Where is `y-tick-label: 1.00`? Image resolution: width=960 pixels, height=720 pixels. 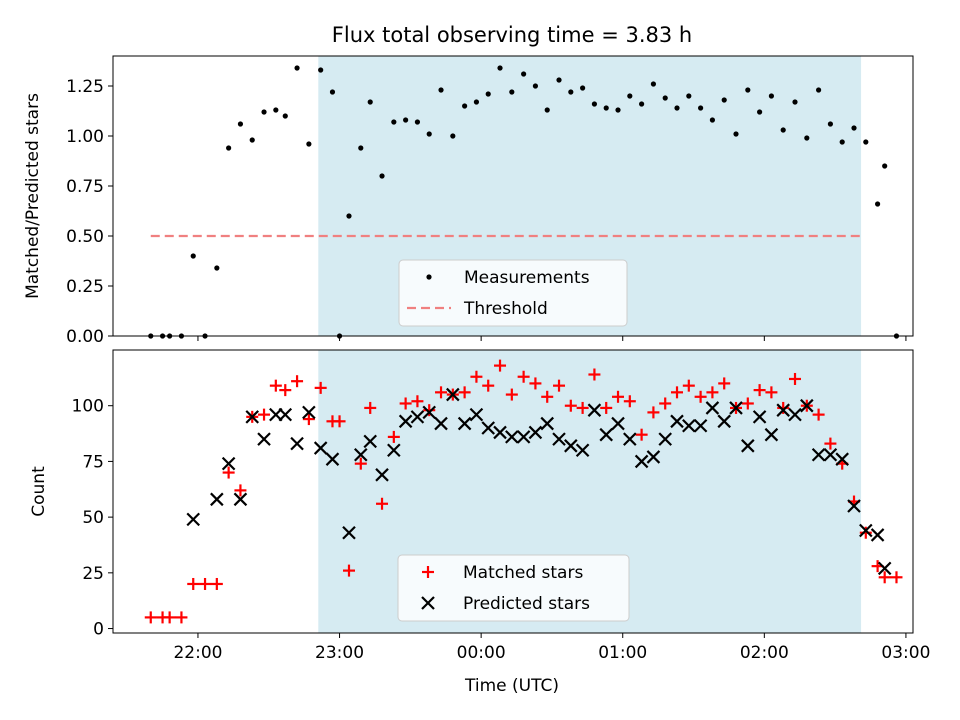
y-tick-label: 1.00 is located at coordinates (85, 137).